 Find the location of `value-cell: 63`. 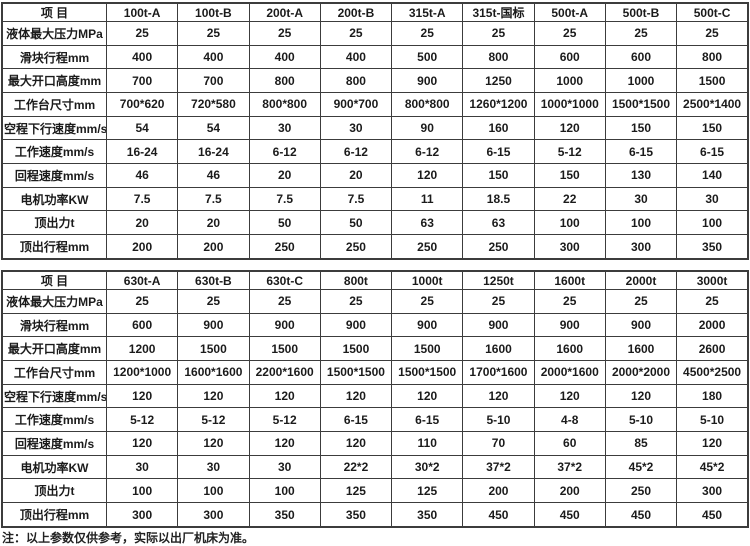

value-cell: 63 is located at coordinates (498, 223).